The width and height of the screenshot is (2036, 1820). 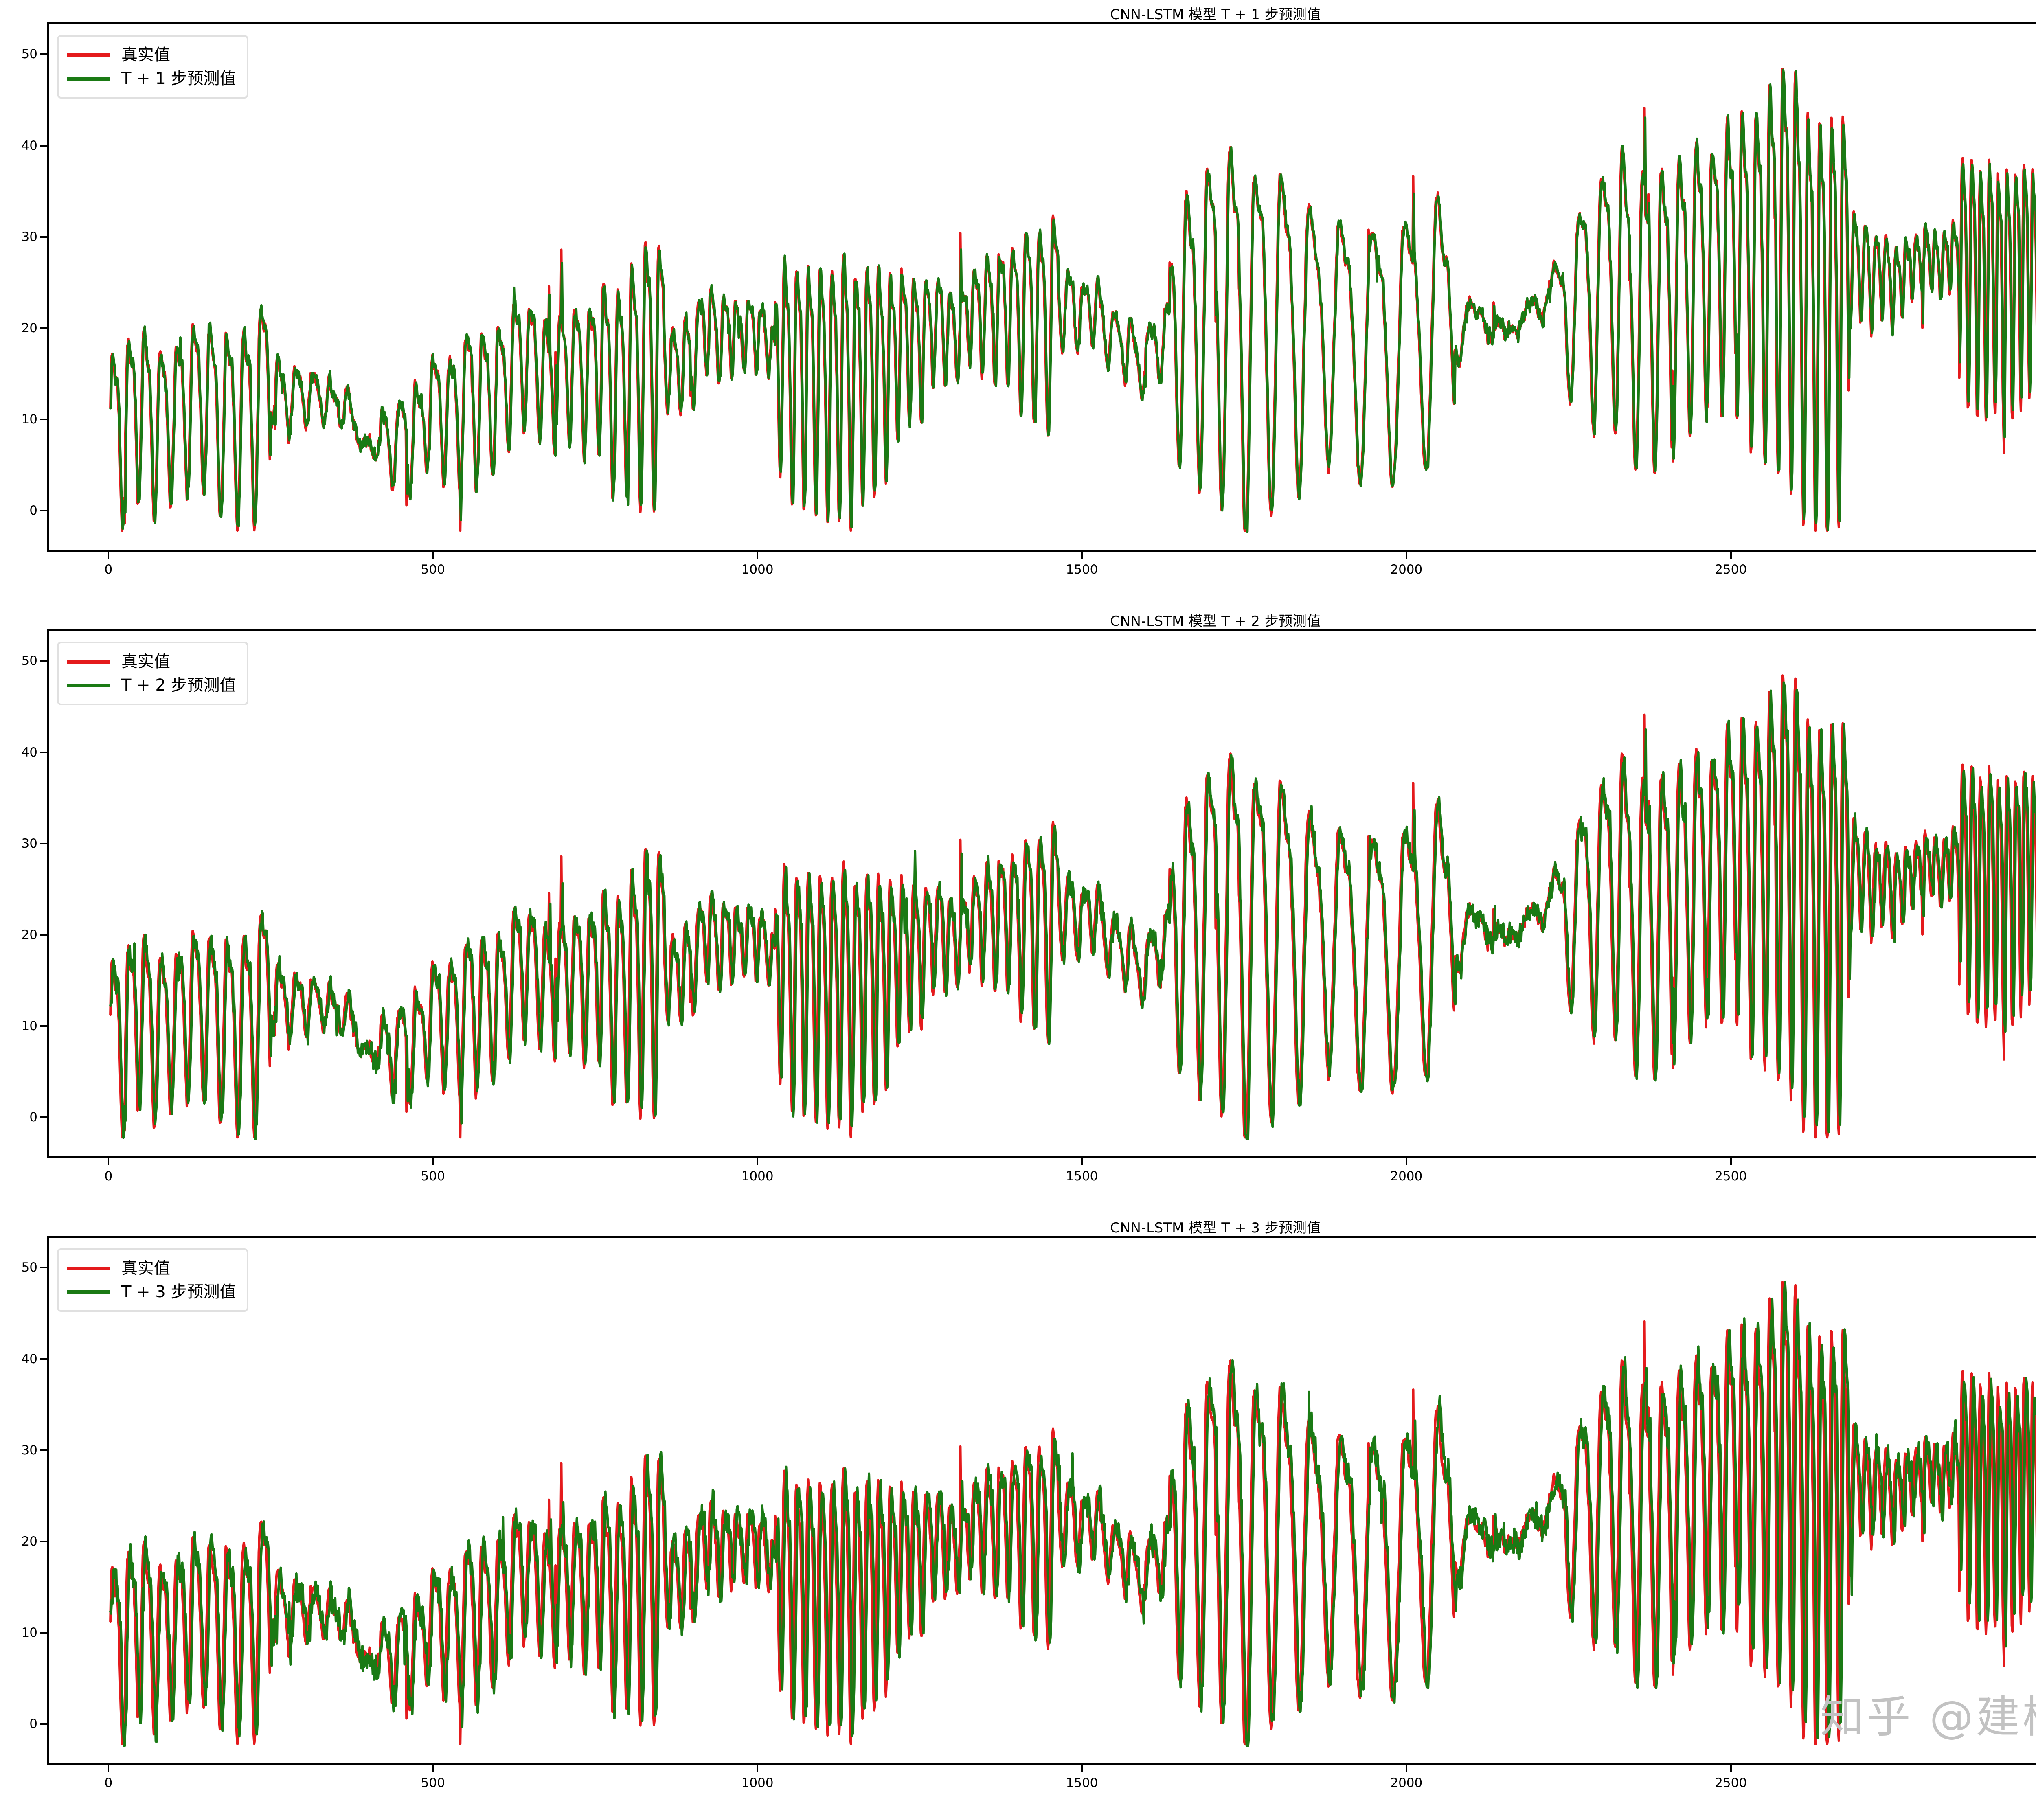 I want to click on legend-item-predicted: T + 3 步预测值, so click(x=151, y=1292).